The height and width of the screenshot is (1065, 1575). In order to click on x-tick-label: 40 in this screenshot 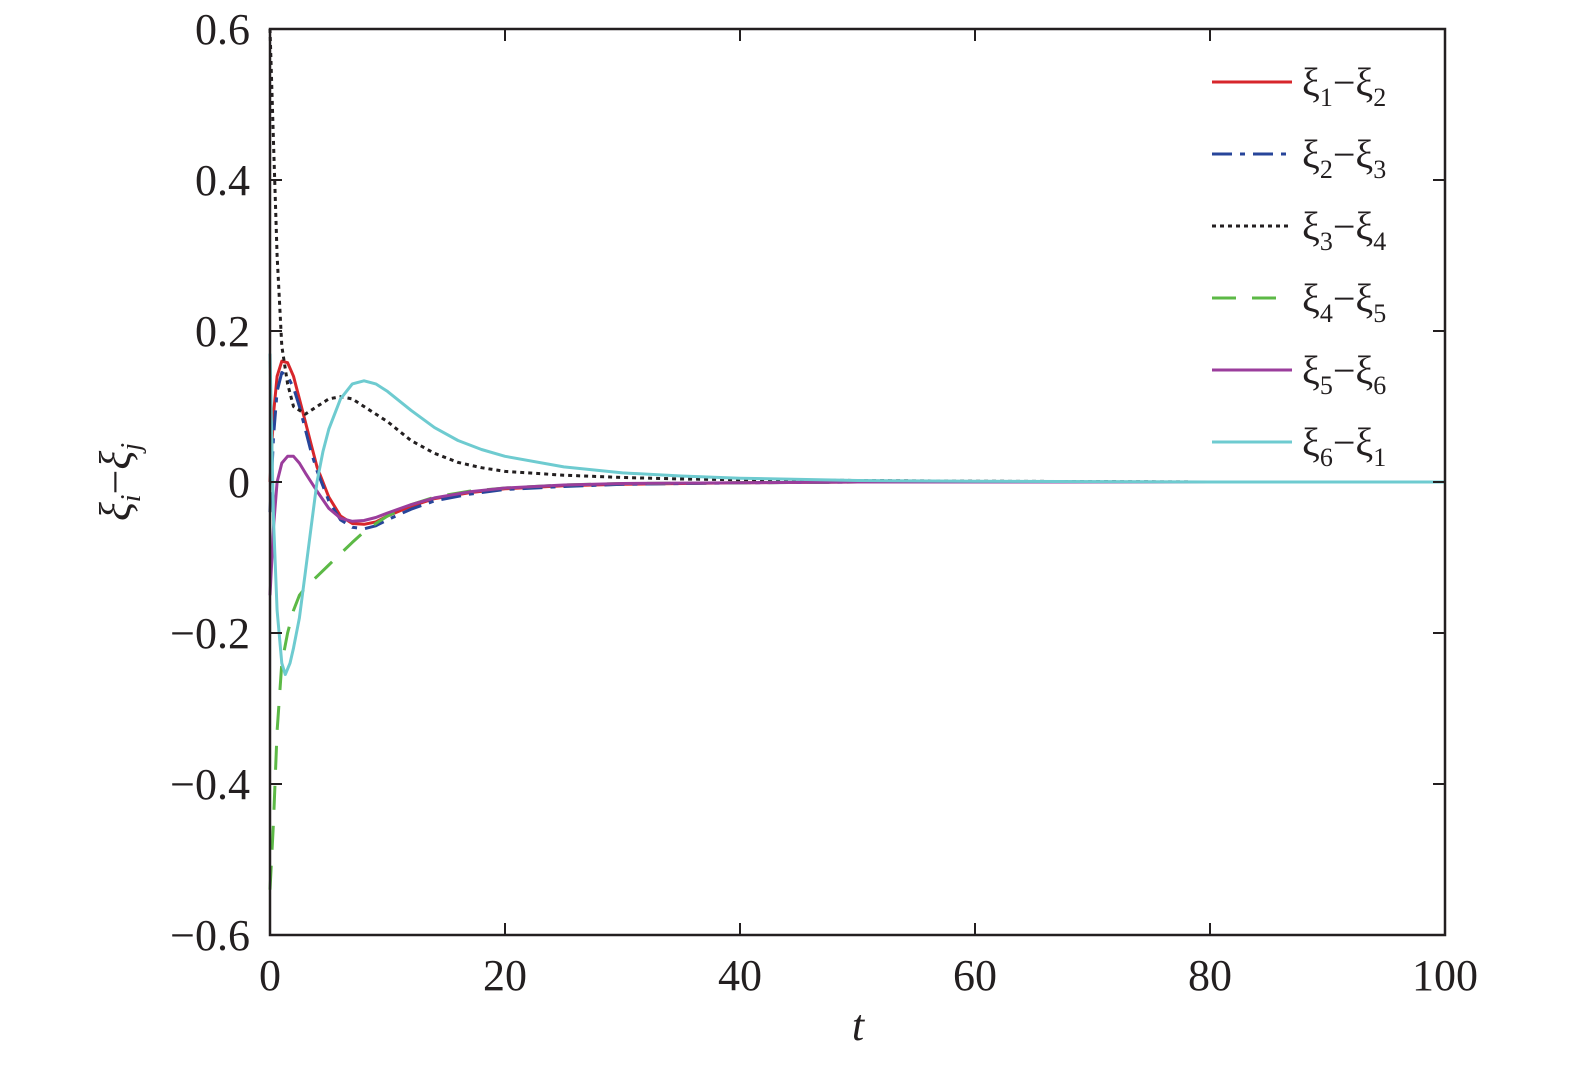, I will do `click(740, 975)`.